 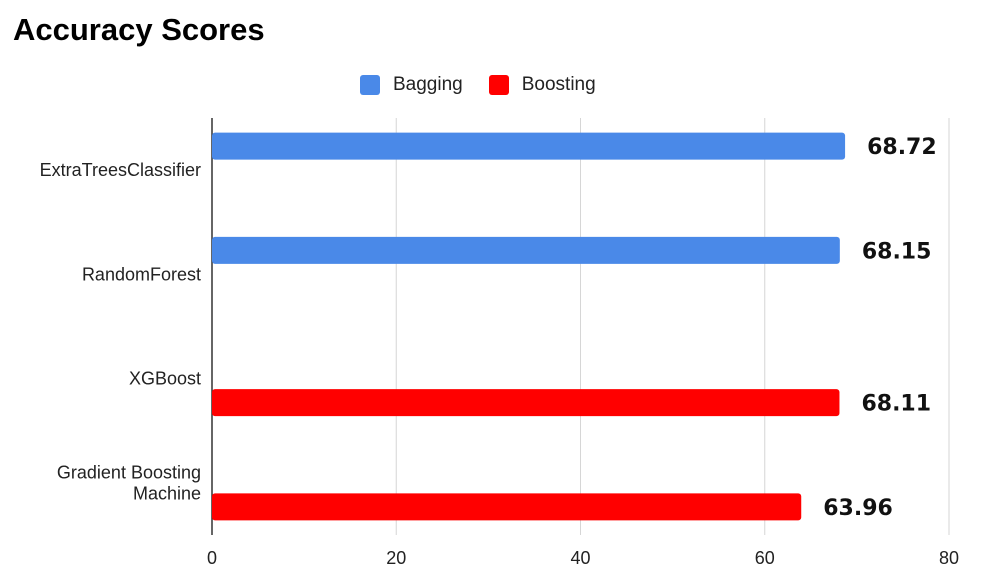 What do you see at coordinates (428, 84) in the screenshot?
I see `legend-label-bagging: Bagging` at bounding box center [428, 84].